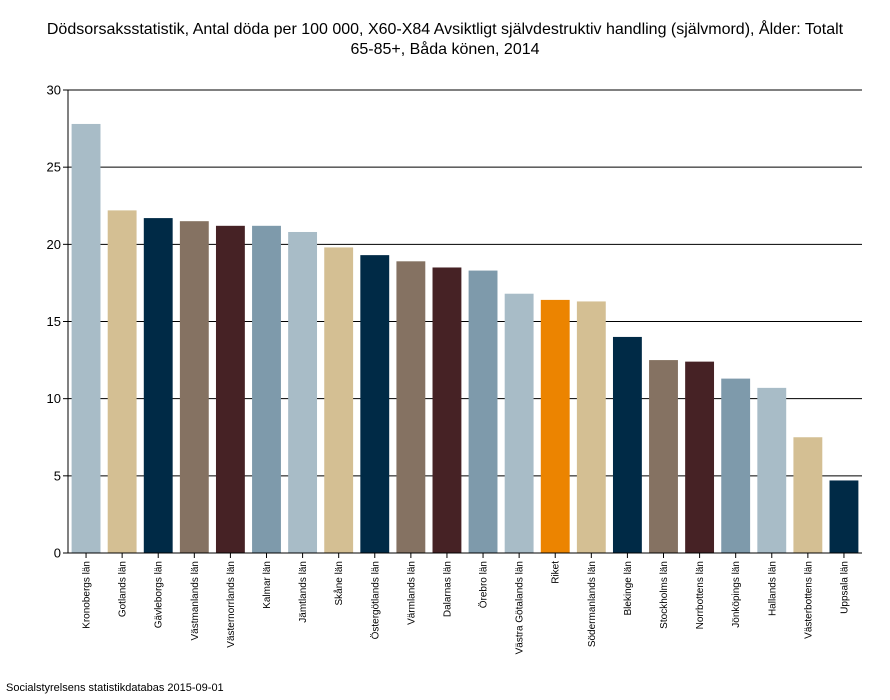 This screenshot has height=700, width=890. I want to click on x-tick-label: Örebro län, so click(484, 584).